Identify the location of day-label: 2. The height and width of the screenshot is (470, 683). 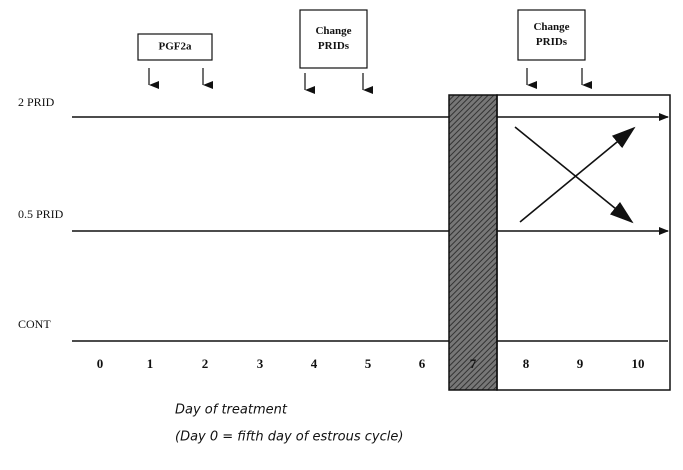
(205, 363).